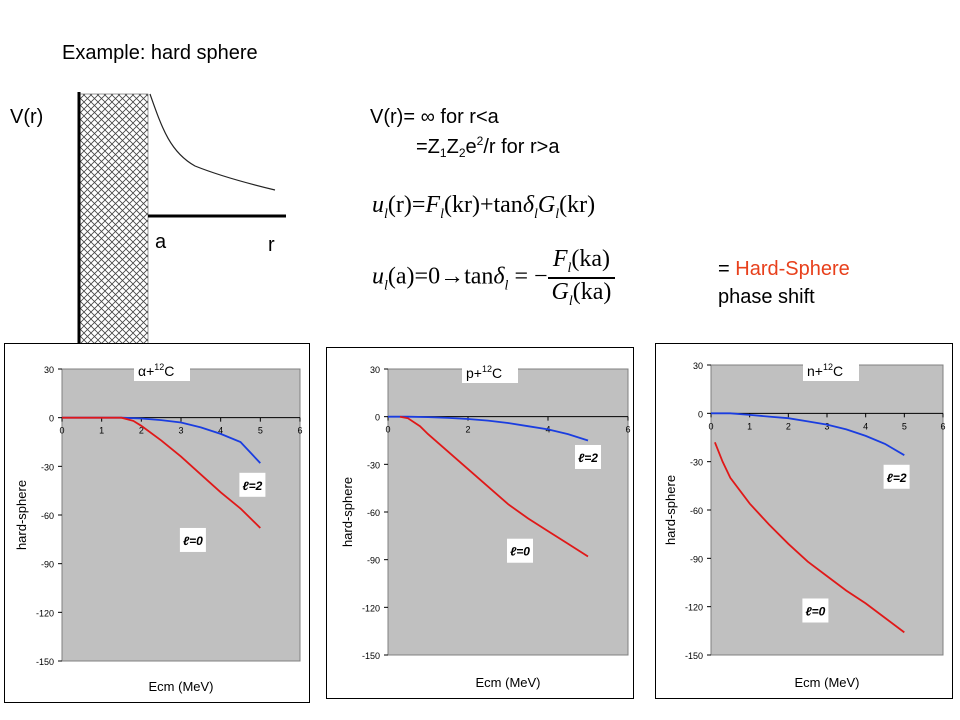  I want to click on coulomb-tail-curve, so click(212, 142).